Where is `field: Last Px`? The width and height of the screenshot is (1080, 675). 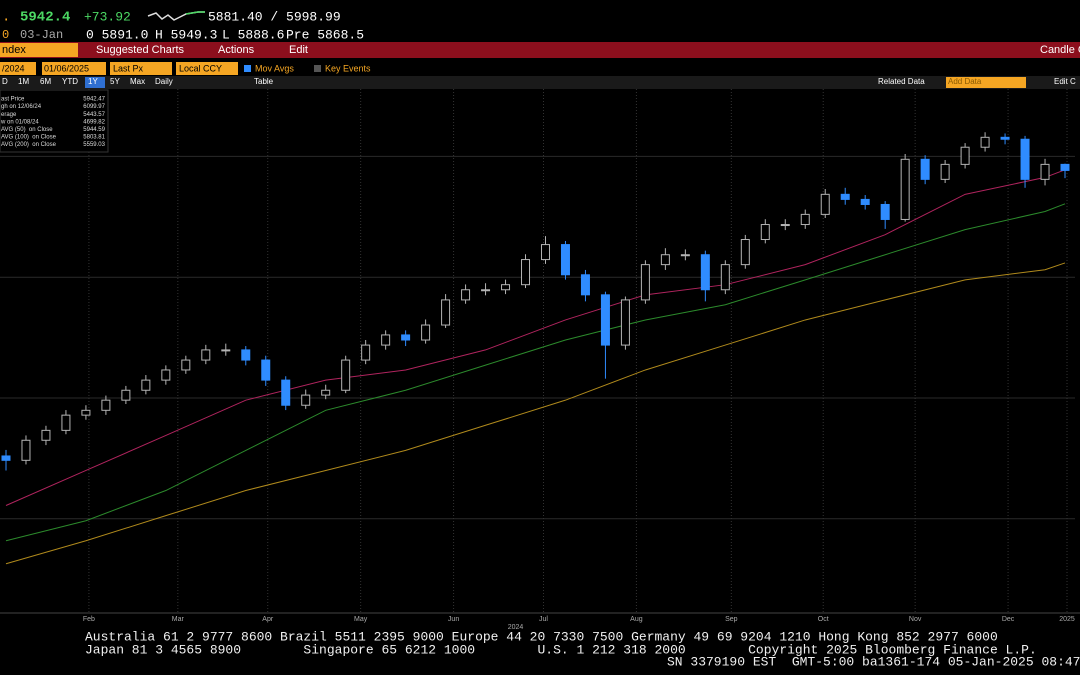 field: Last Px is located at coordinates (128, 68).